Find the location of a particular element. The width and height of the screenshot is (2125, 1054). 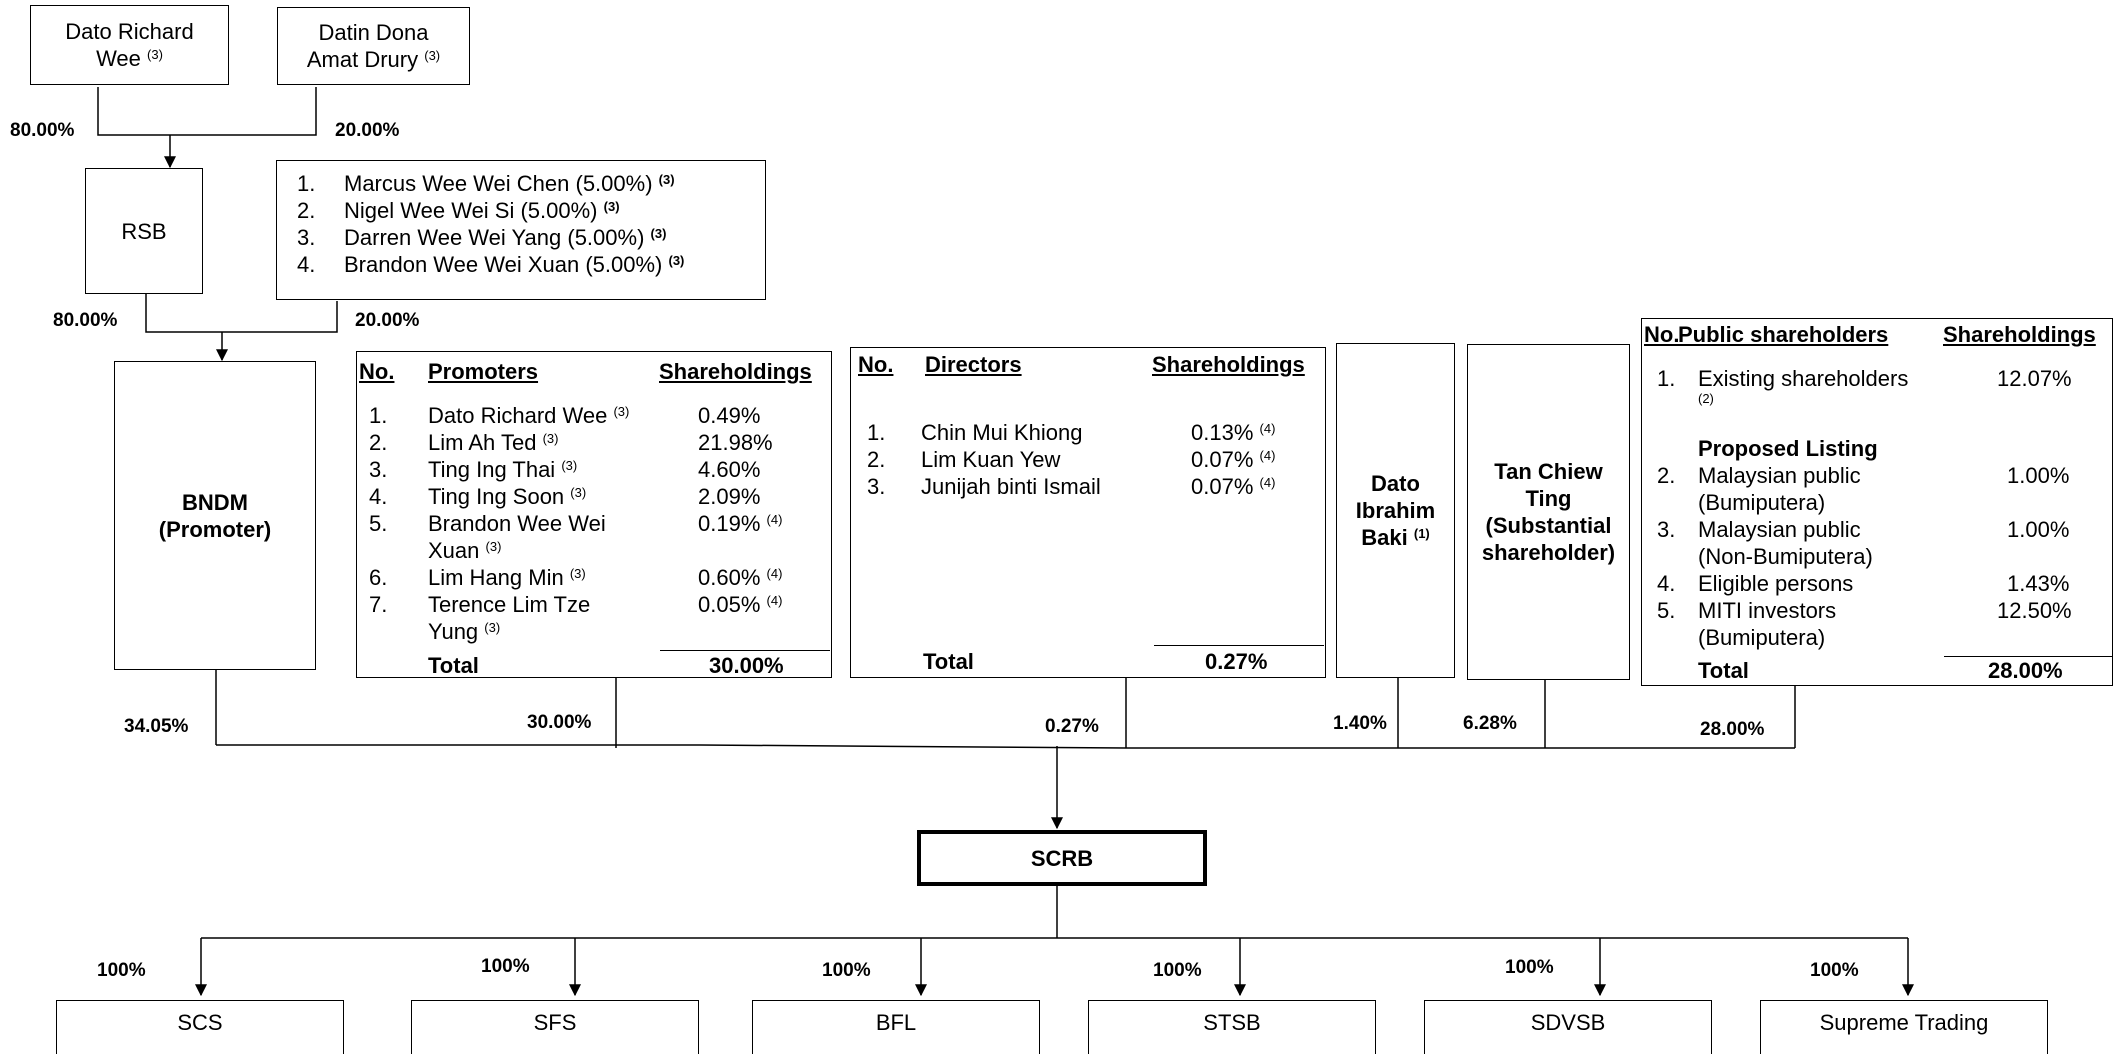

public-header-share: Shareholdings is located at coordinates (2019, 334).